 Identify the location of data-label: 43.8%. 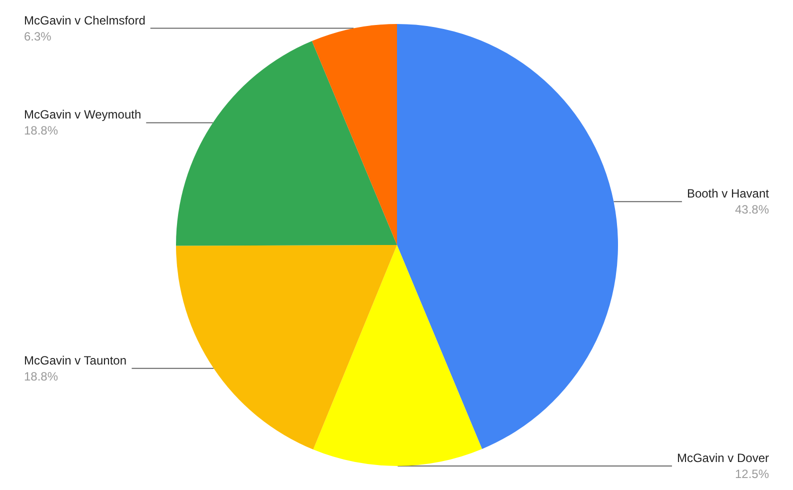
(752, 209).